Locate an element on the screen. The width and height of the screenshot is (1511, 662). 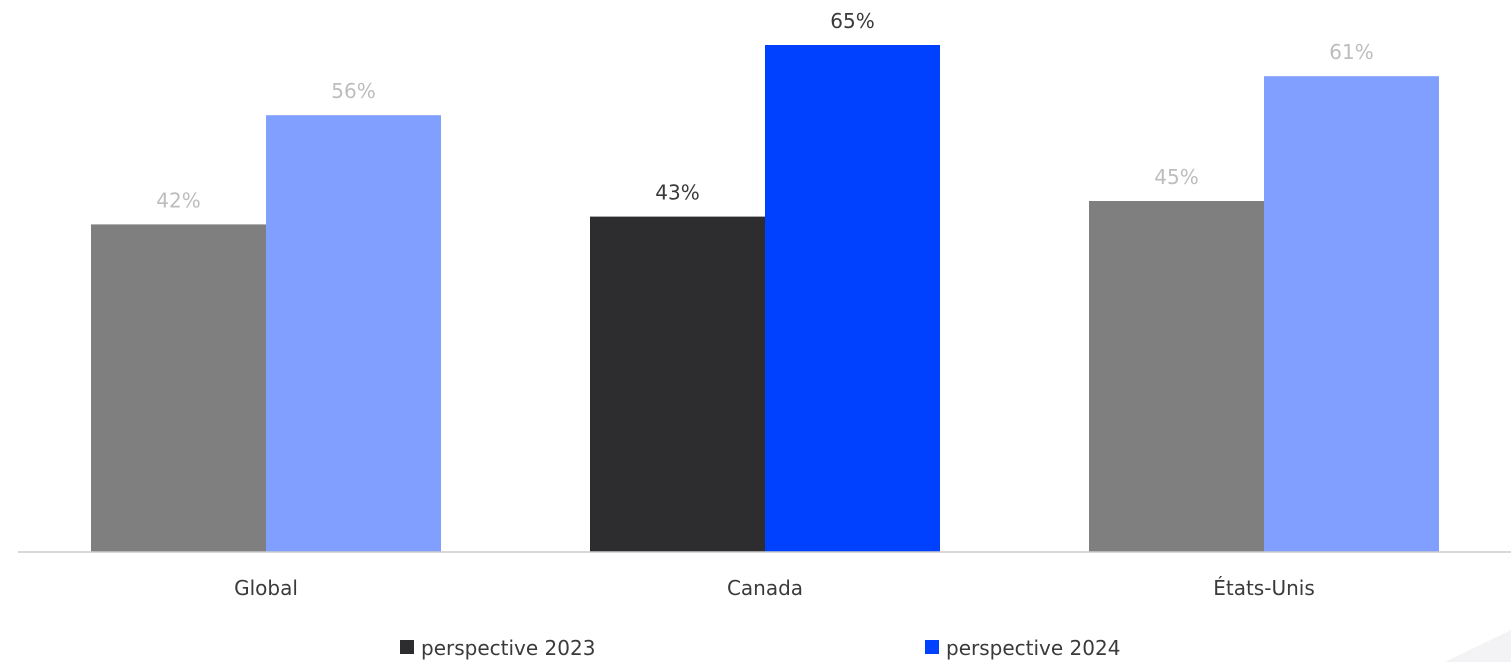
corner-decoration is located at coordinates (1478, 646).